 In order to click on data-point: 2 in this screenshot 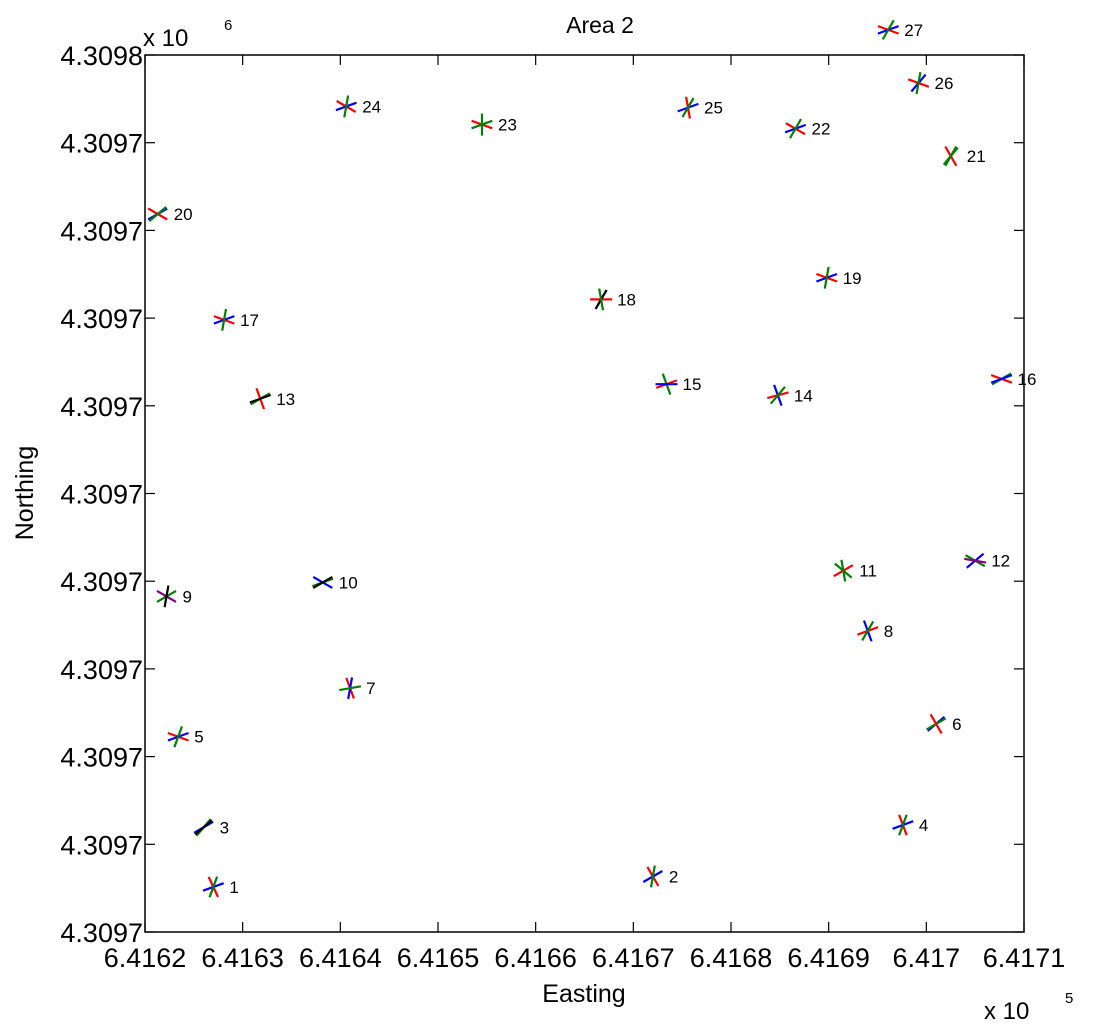, I will do `click(660, 876)`.